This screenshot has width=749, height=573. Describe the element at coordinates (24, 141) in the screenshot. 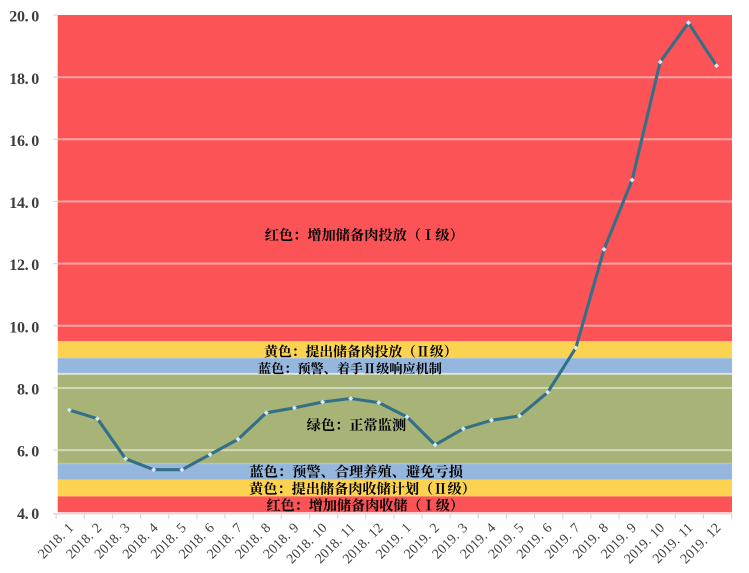

I see `svg-text:16.0: 16. 0` at that location.